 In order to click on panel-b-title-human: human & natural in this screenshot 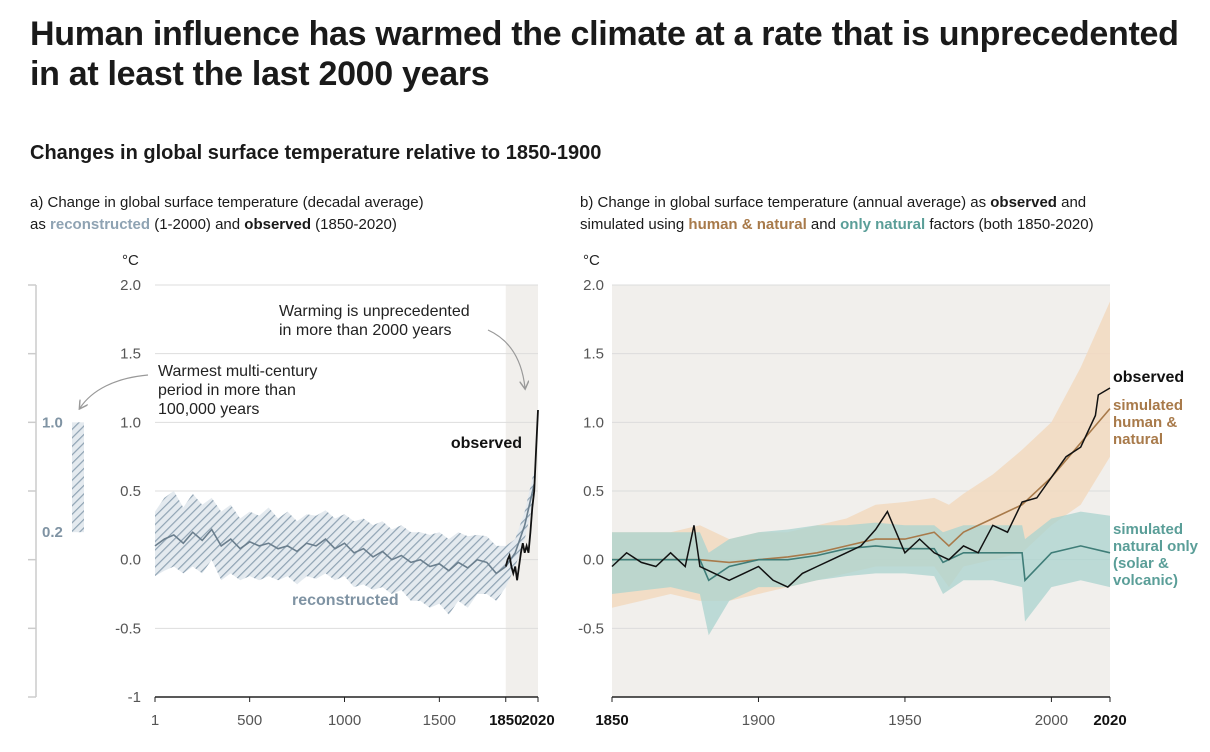, I will do `click(747, 224)`.